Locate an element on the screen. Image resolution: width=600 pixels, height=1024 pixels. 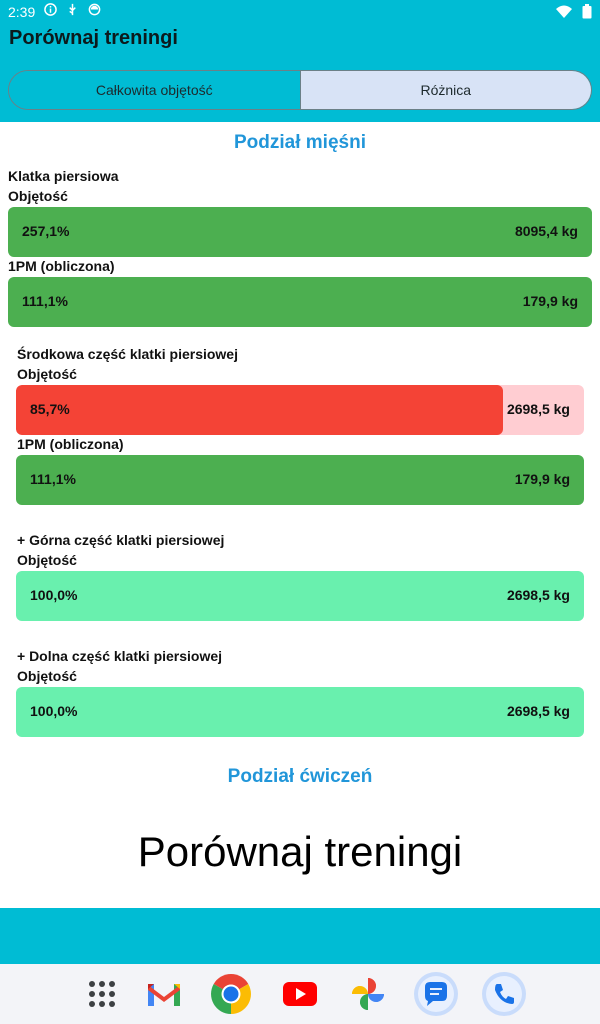
usb-icon is located at coordinates (72, 9).